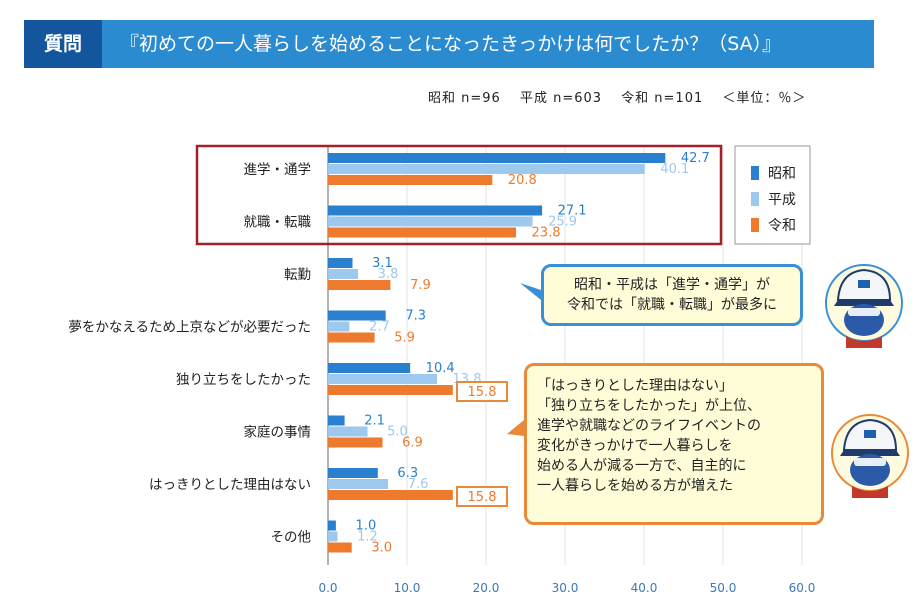 The width and height of the screenshot is (924, 606). Describe the element at coordinates (418, 484) in the screenshot. I see `data-label: 7.6` at that location.